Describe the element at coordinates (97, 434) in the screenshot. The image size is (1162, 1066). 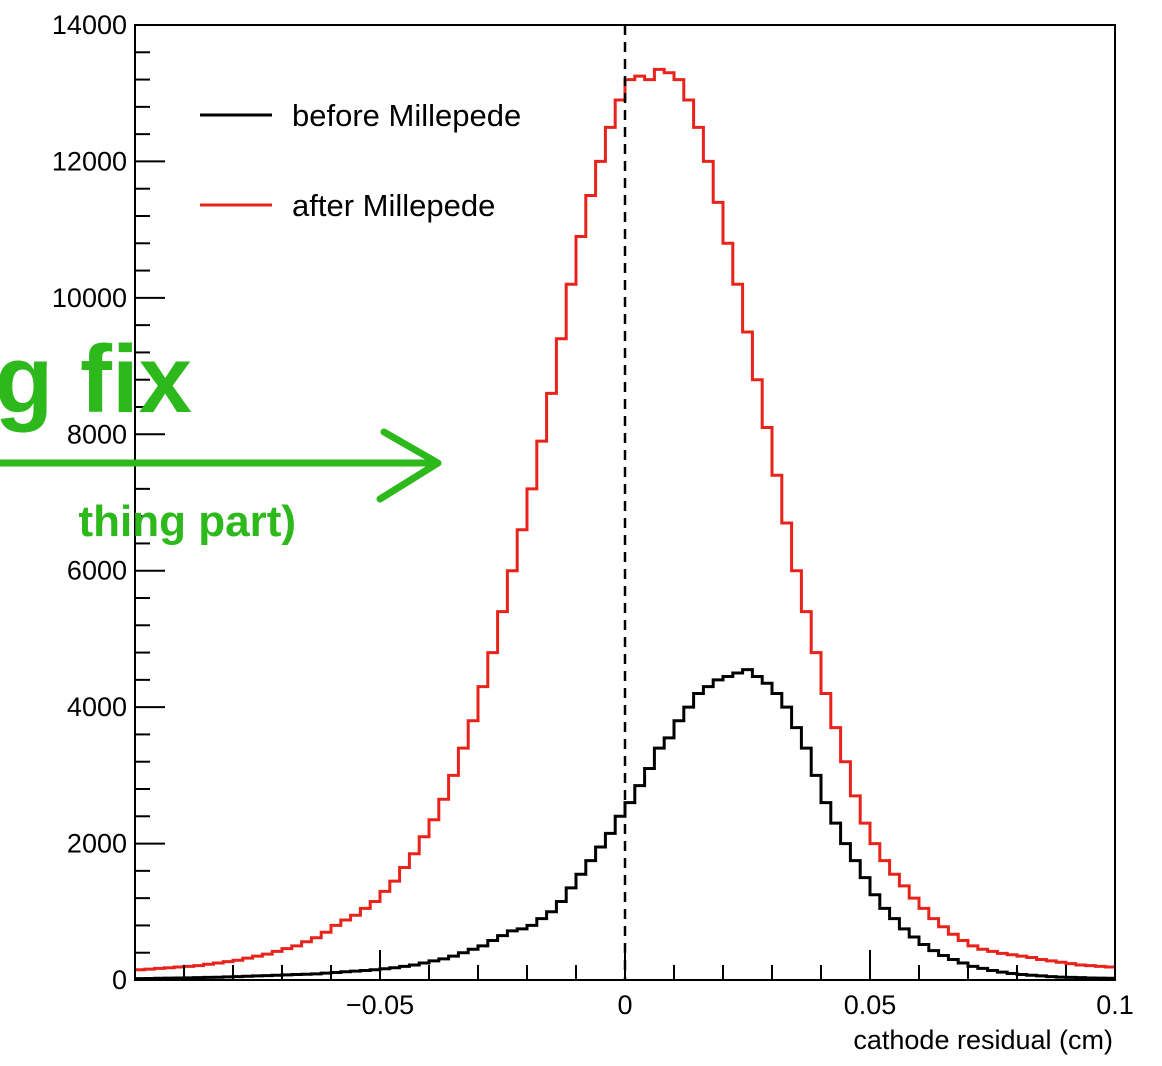
I see `y-tick-label: 8000` at that location.